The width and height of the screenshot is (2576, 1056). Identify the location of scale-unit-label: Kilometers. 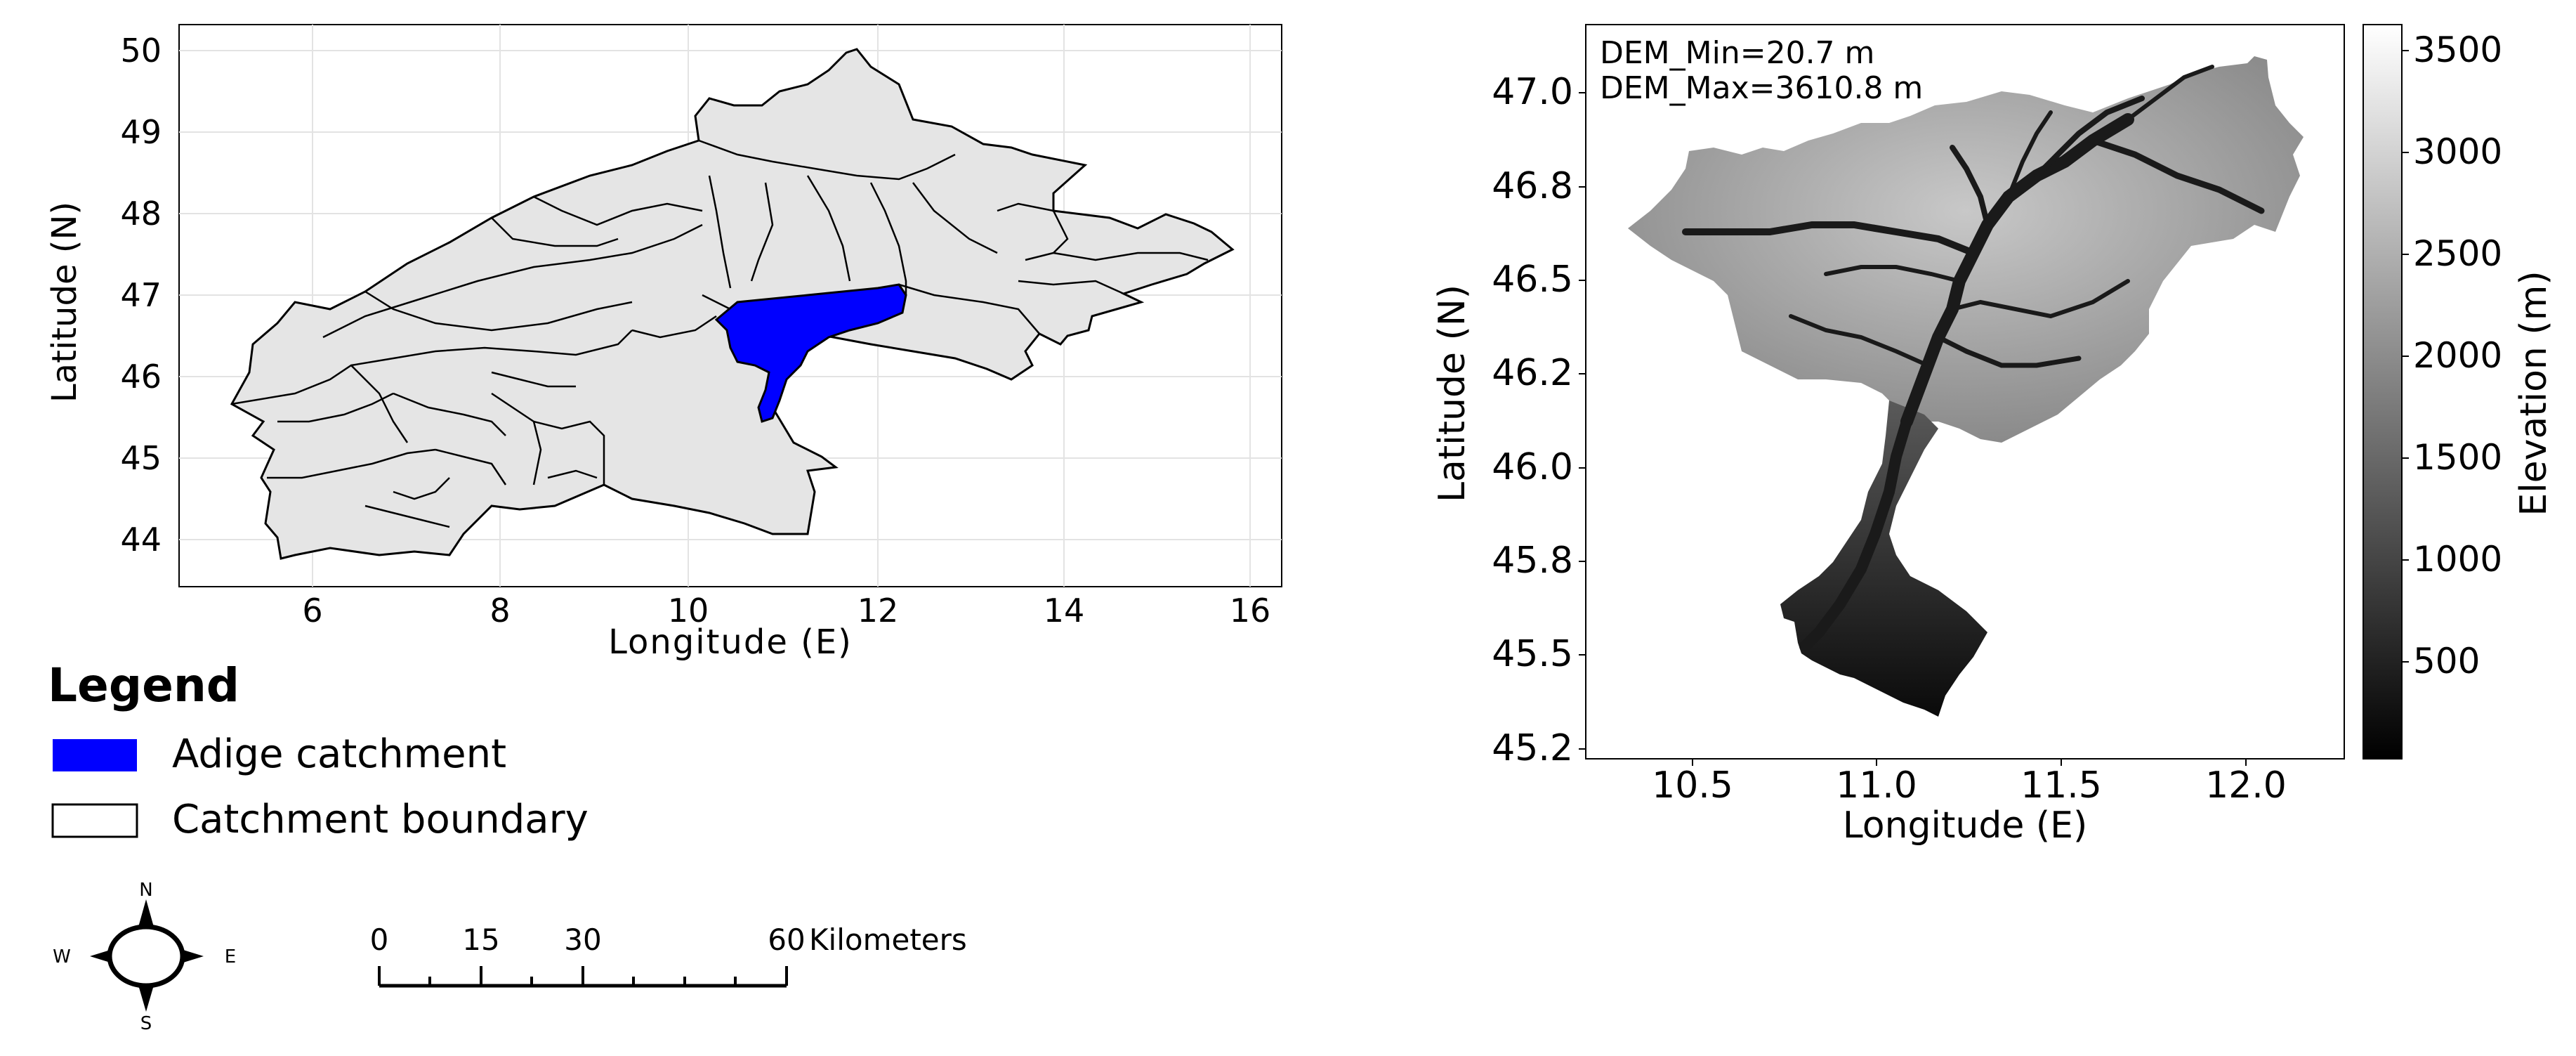
(888, 940).